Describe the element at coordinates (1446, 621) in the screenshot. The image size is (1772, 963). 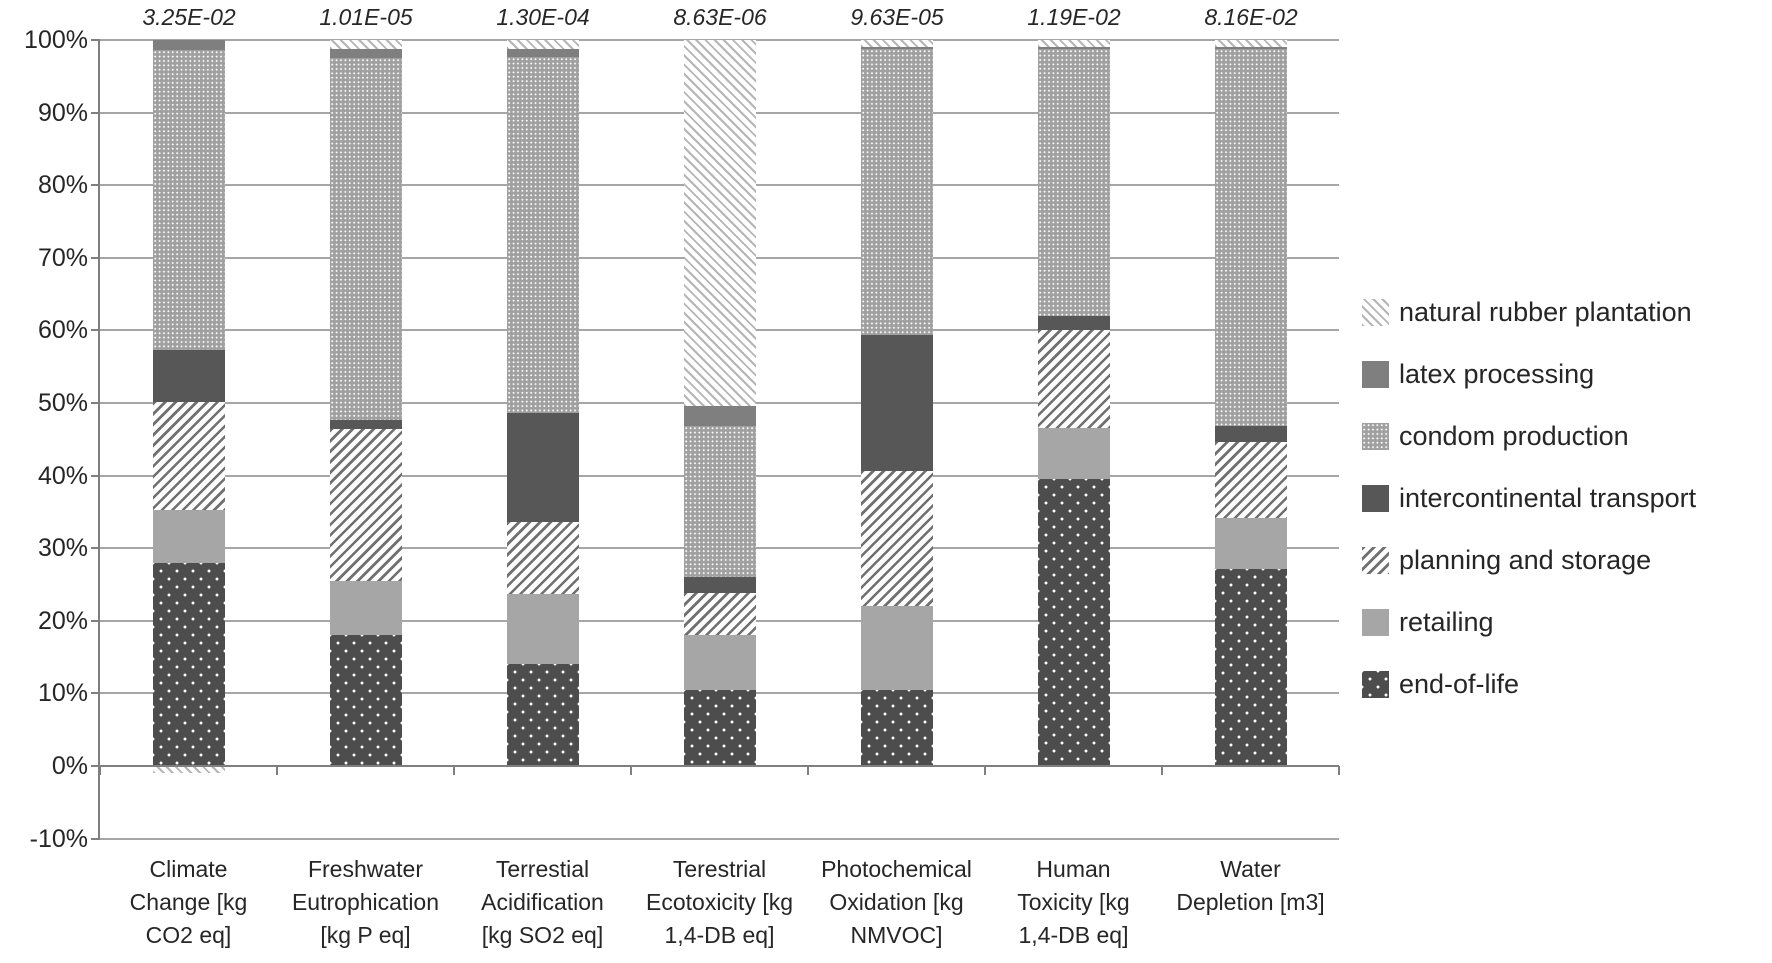
I see `legend-label: retailing` at that location.